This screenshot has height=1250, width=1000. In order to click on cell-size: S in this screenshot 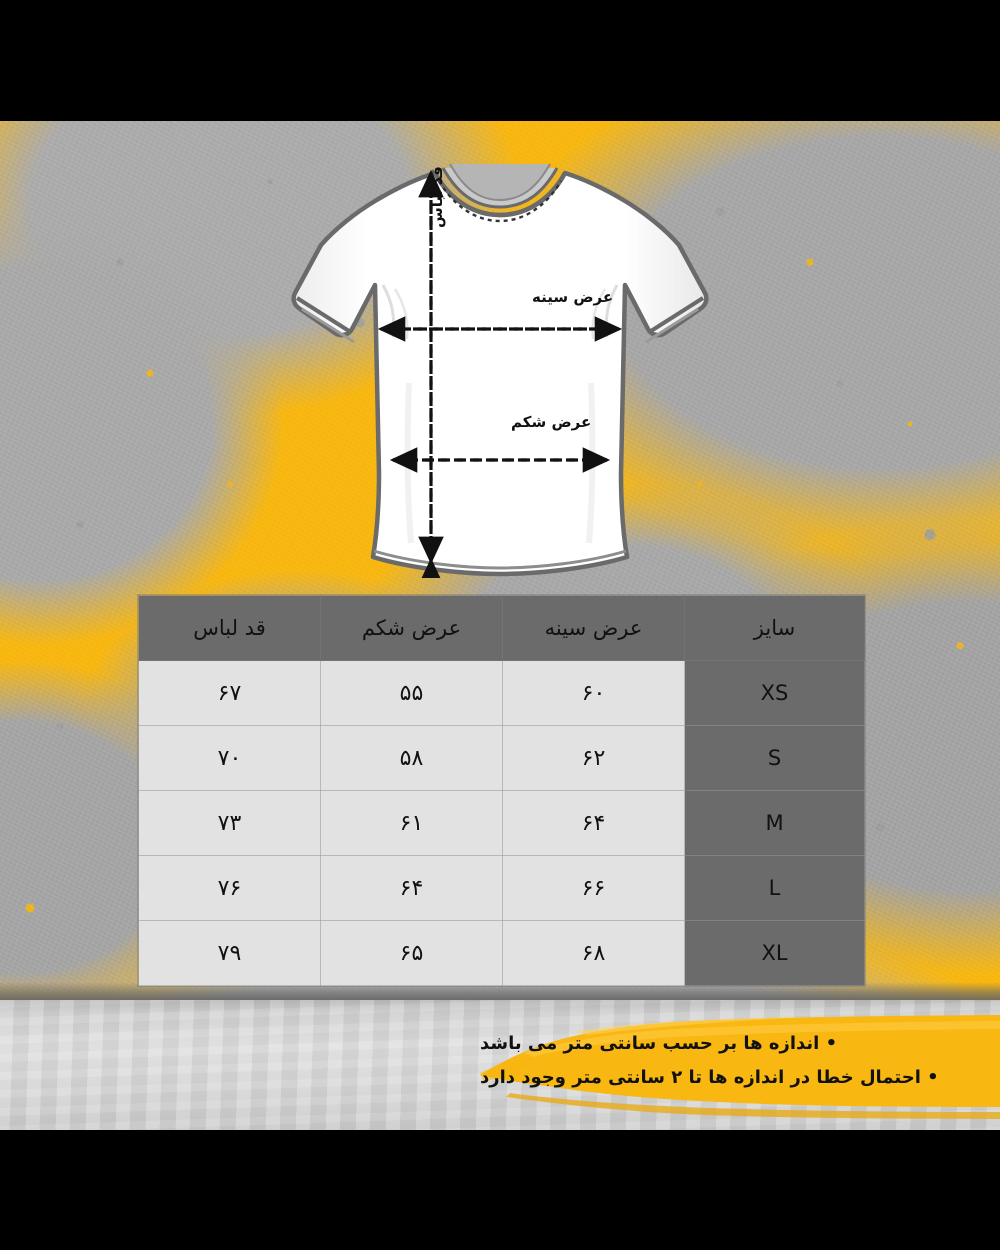, I will do `click(774, 758)`.